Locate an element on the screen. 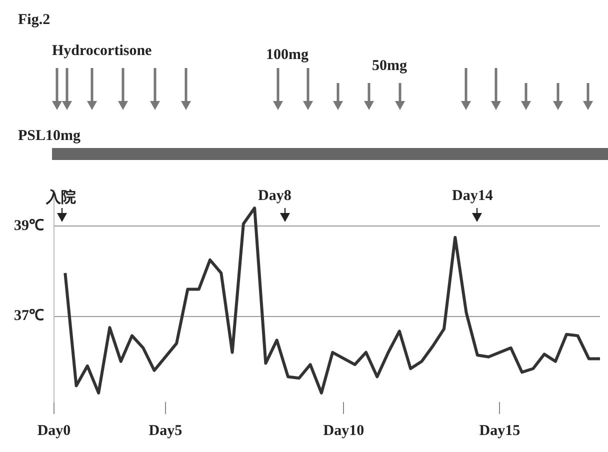  annotation: Day14 is located at coordinates (472, 196).